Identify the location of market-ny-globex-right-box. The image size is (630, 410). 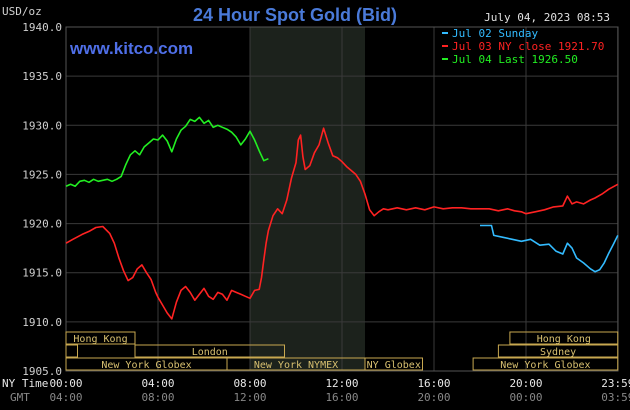
(545, 364).